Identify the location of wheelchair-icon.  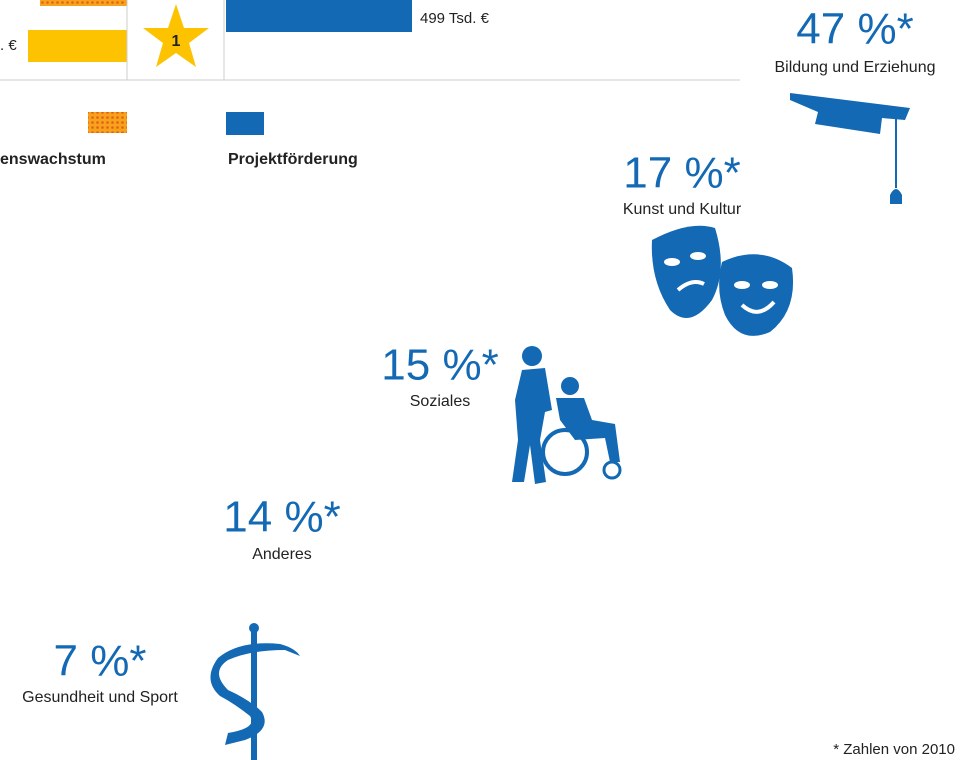
(567, 415).